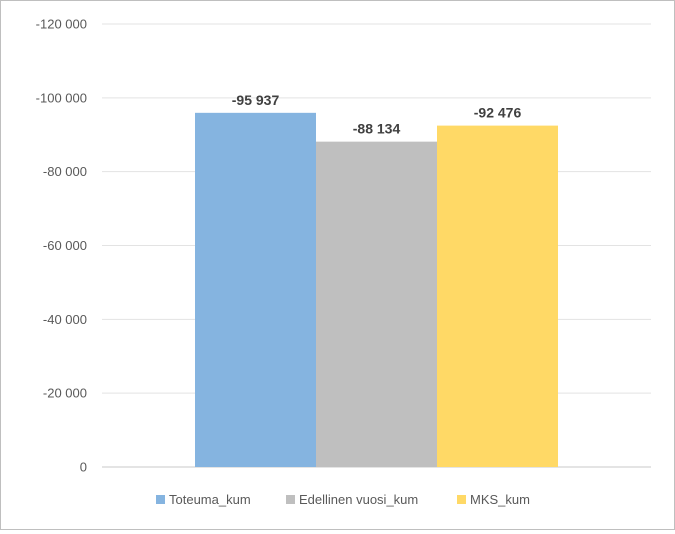 The width and height of the screenshot is (675, 534). Describe the element at coordinates (61, 97) in the screenshot. I see `y-tick-label: -100 000` at that location.